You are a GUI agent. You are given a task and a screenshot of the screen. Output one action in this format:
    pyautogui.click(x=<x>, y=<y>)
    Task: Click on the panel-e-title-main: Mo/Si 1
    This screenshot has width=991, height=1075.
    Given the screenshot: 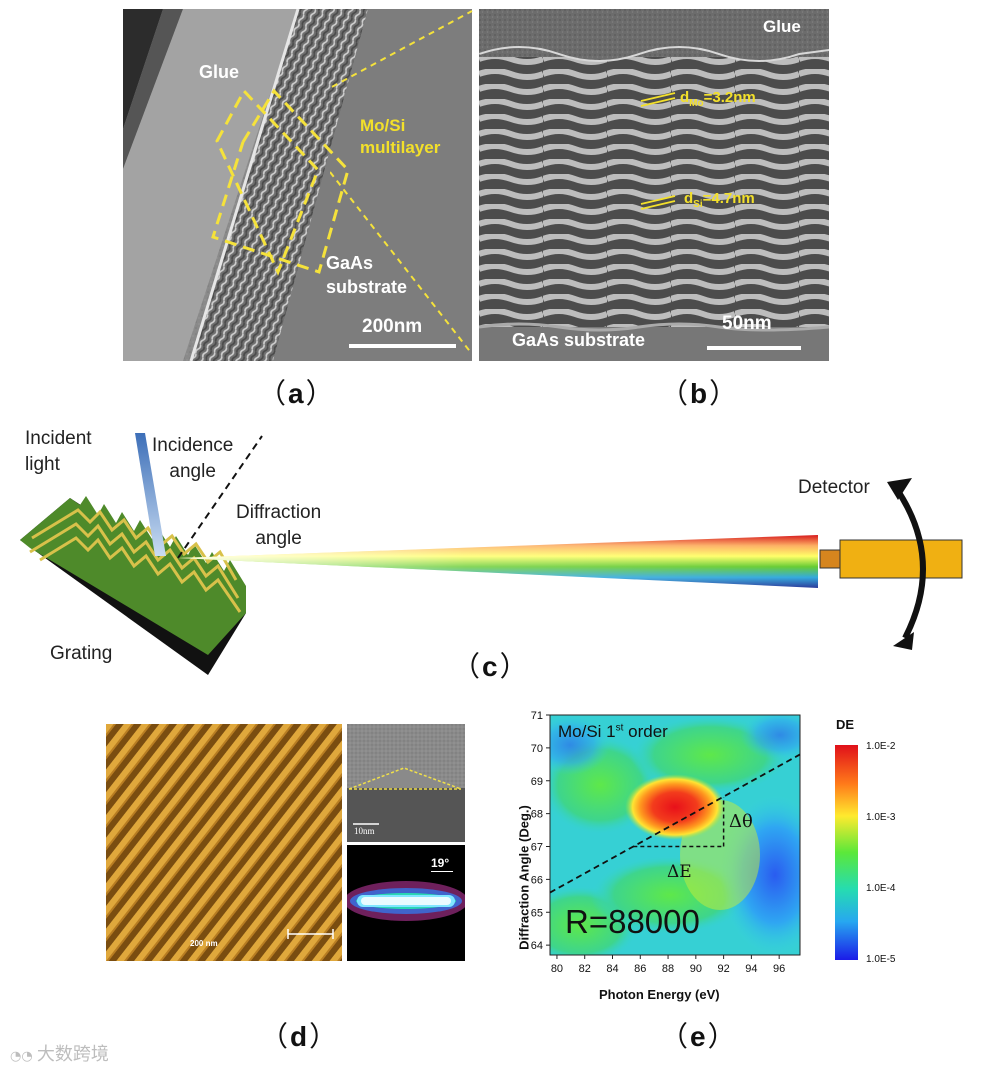 What is the action you would take?
    pyautogui.click(x=587, y=731)
    